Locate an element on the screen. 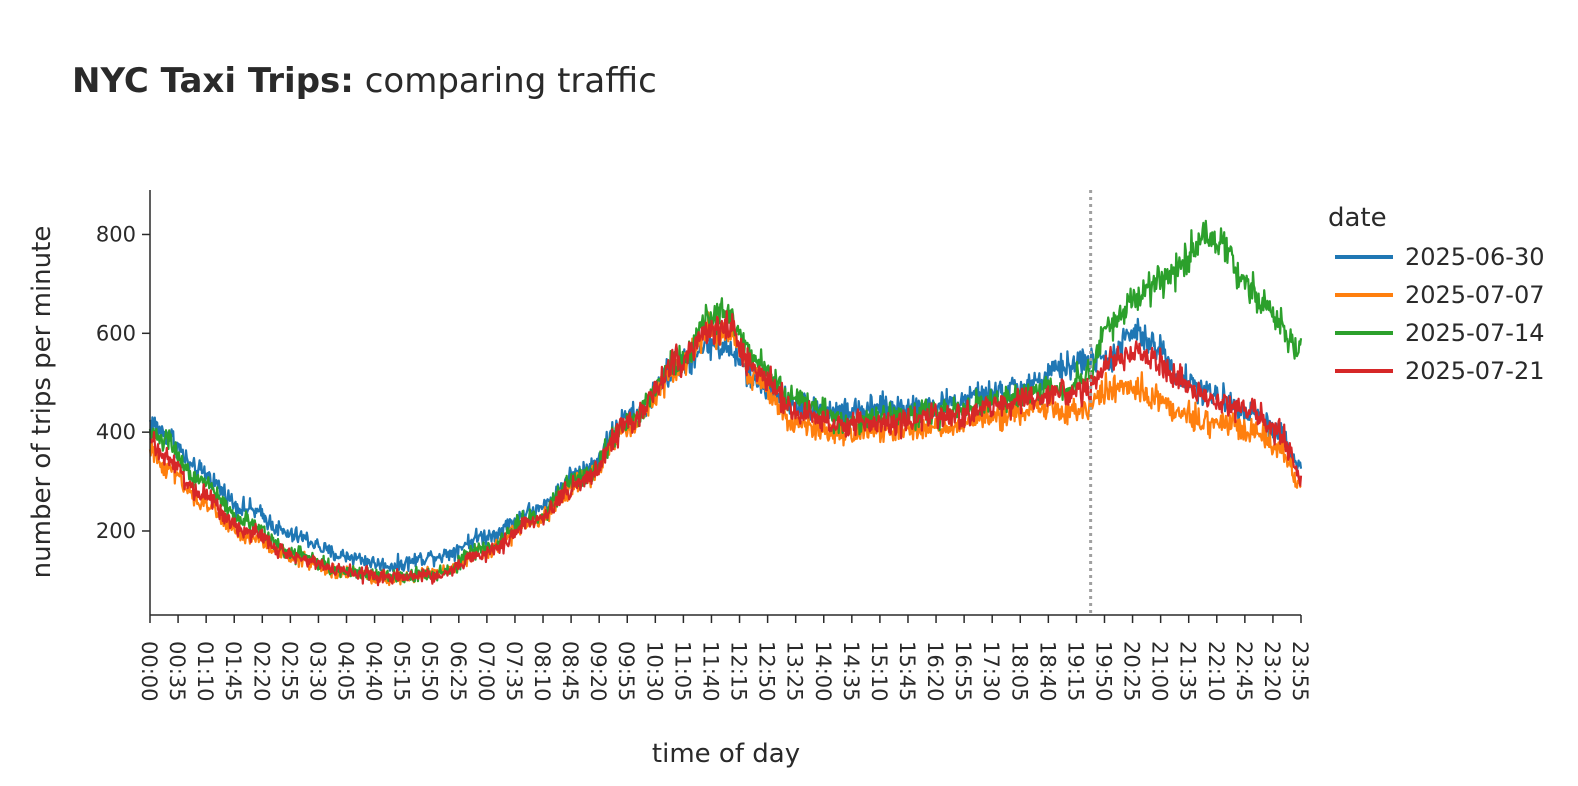  x-tick-label: 07:00 is located at coordinates (486, 671).